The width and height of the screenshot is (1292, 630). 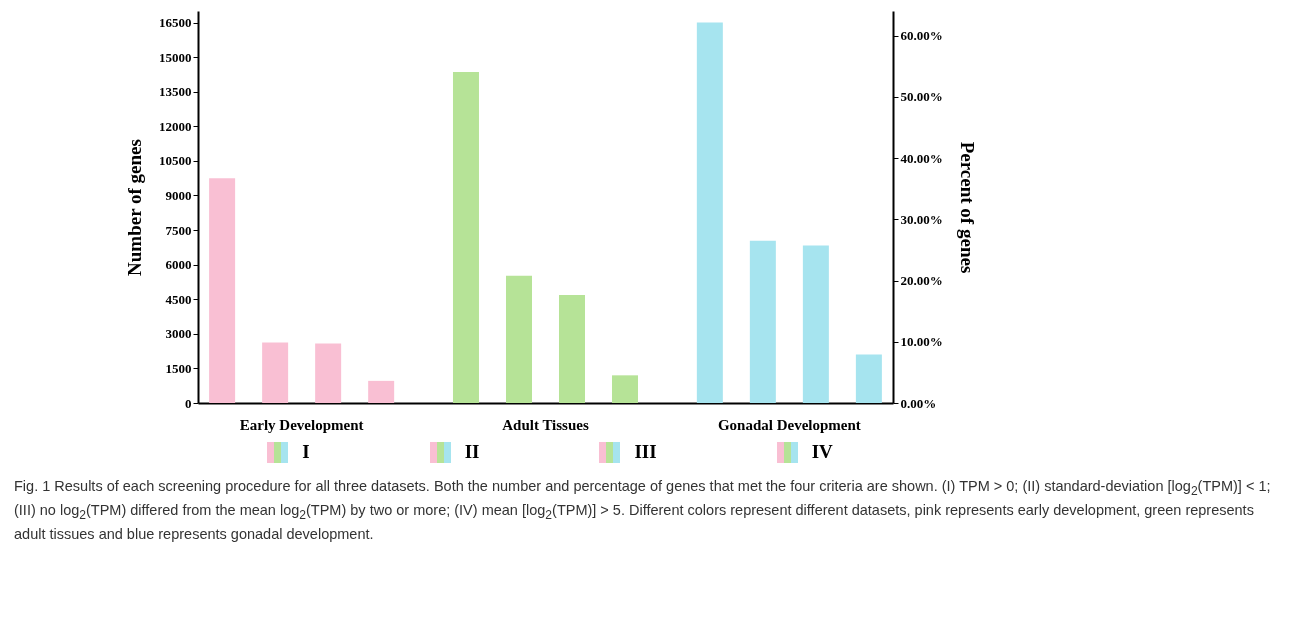 What do you see at coordinates (178, 368) in the screenshot?
I see `y-tick-label: 1500` at bounding box center [178, 368].